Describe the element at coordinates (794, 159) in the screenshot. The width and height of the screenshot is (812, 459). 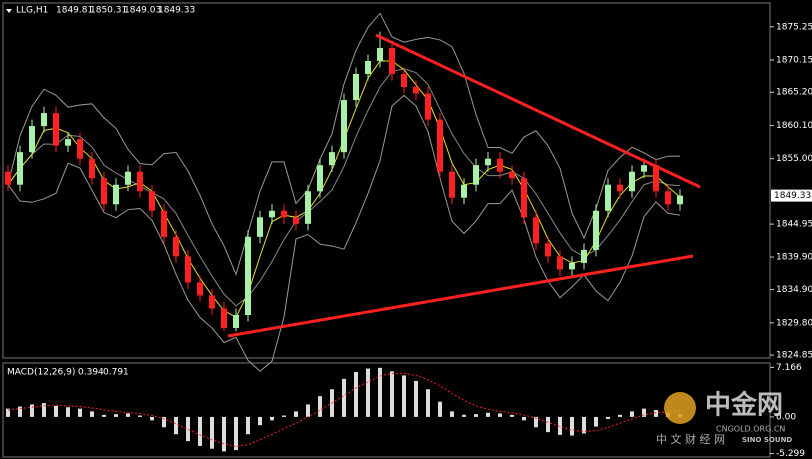
I see `y-tick-label: 1855.00` at that location.